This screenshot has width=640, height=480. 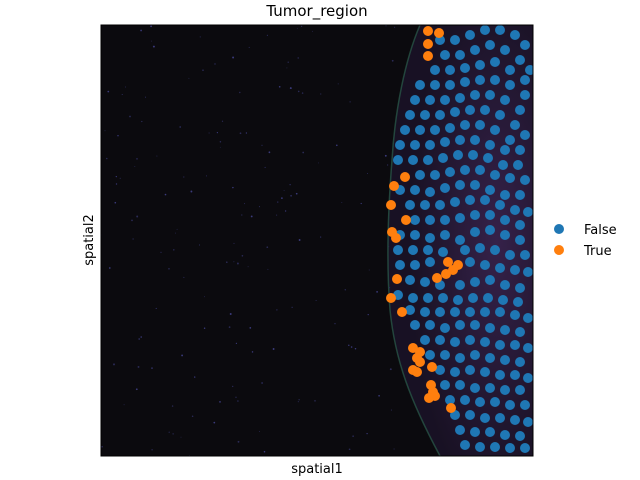 I want to click on legend-label-true: True, so click(x=597, y=251).